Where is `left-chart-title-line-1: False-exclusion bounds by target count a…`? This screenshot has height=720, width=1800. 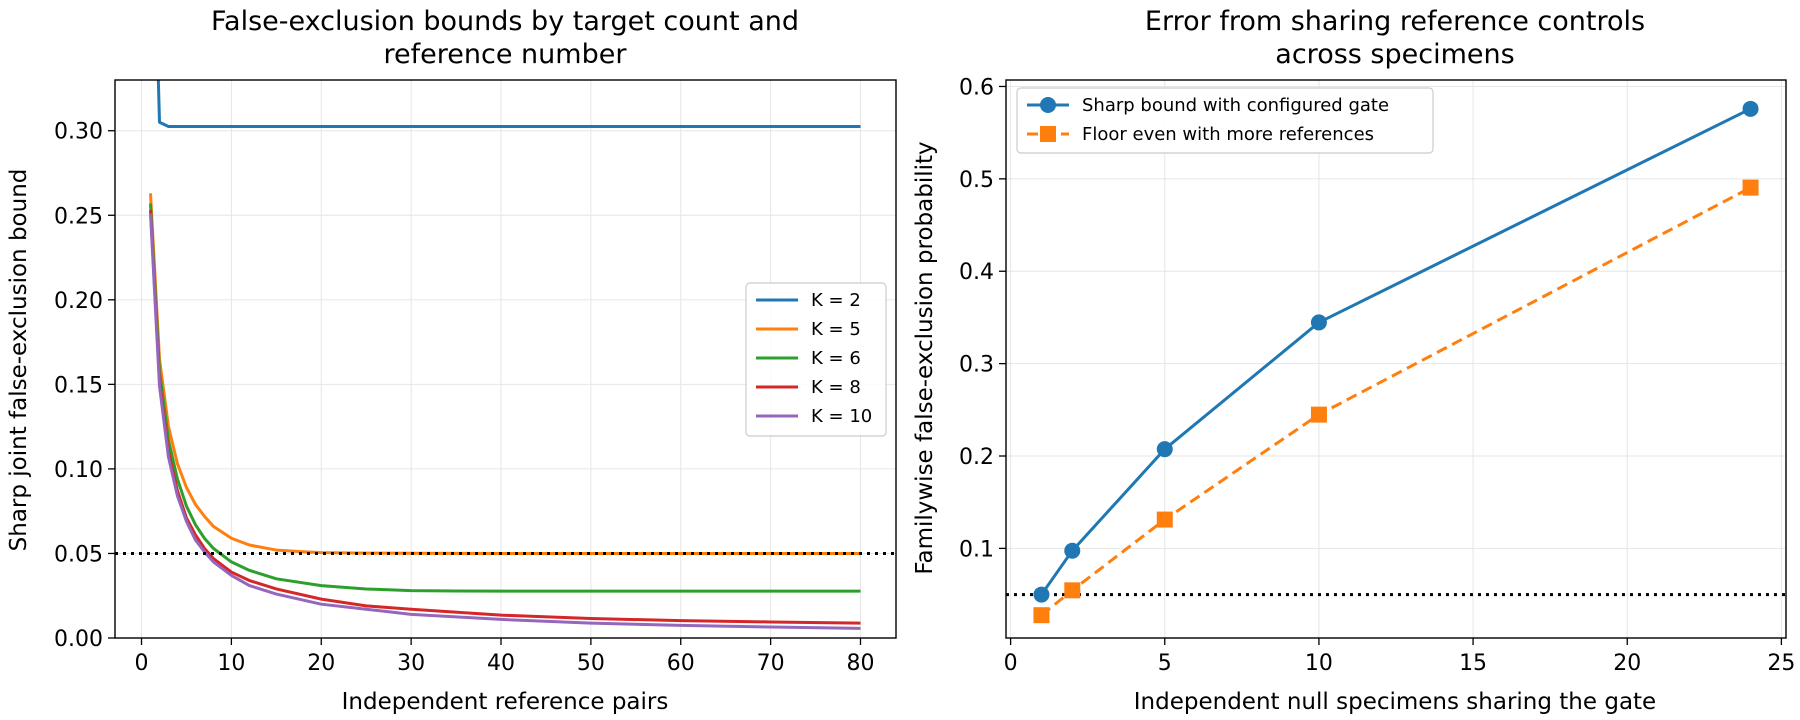 left-chart-title-line-1: False-exclusion bounds by target count a… is located at coordinates (505, 21).